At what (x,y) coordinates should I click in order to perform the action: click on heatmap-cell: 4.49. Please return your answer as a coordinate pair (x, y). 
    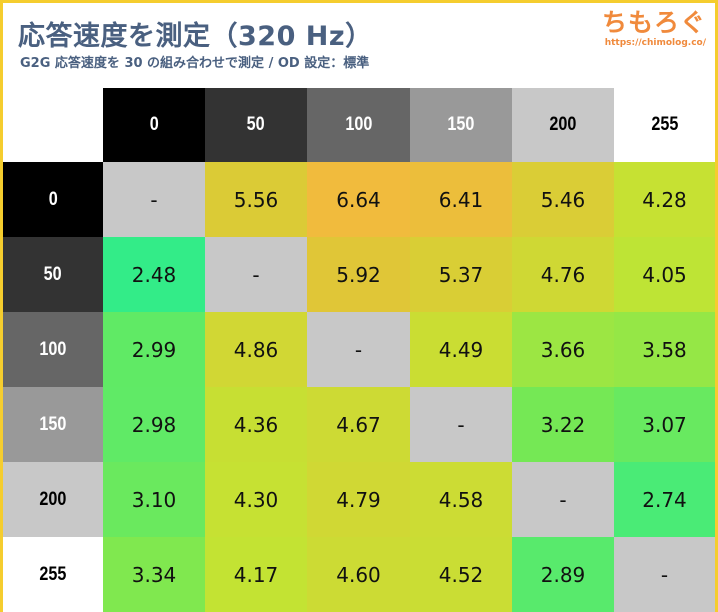
    Looking at the image, I should click on (461, 349).